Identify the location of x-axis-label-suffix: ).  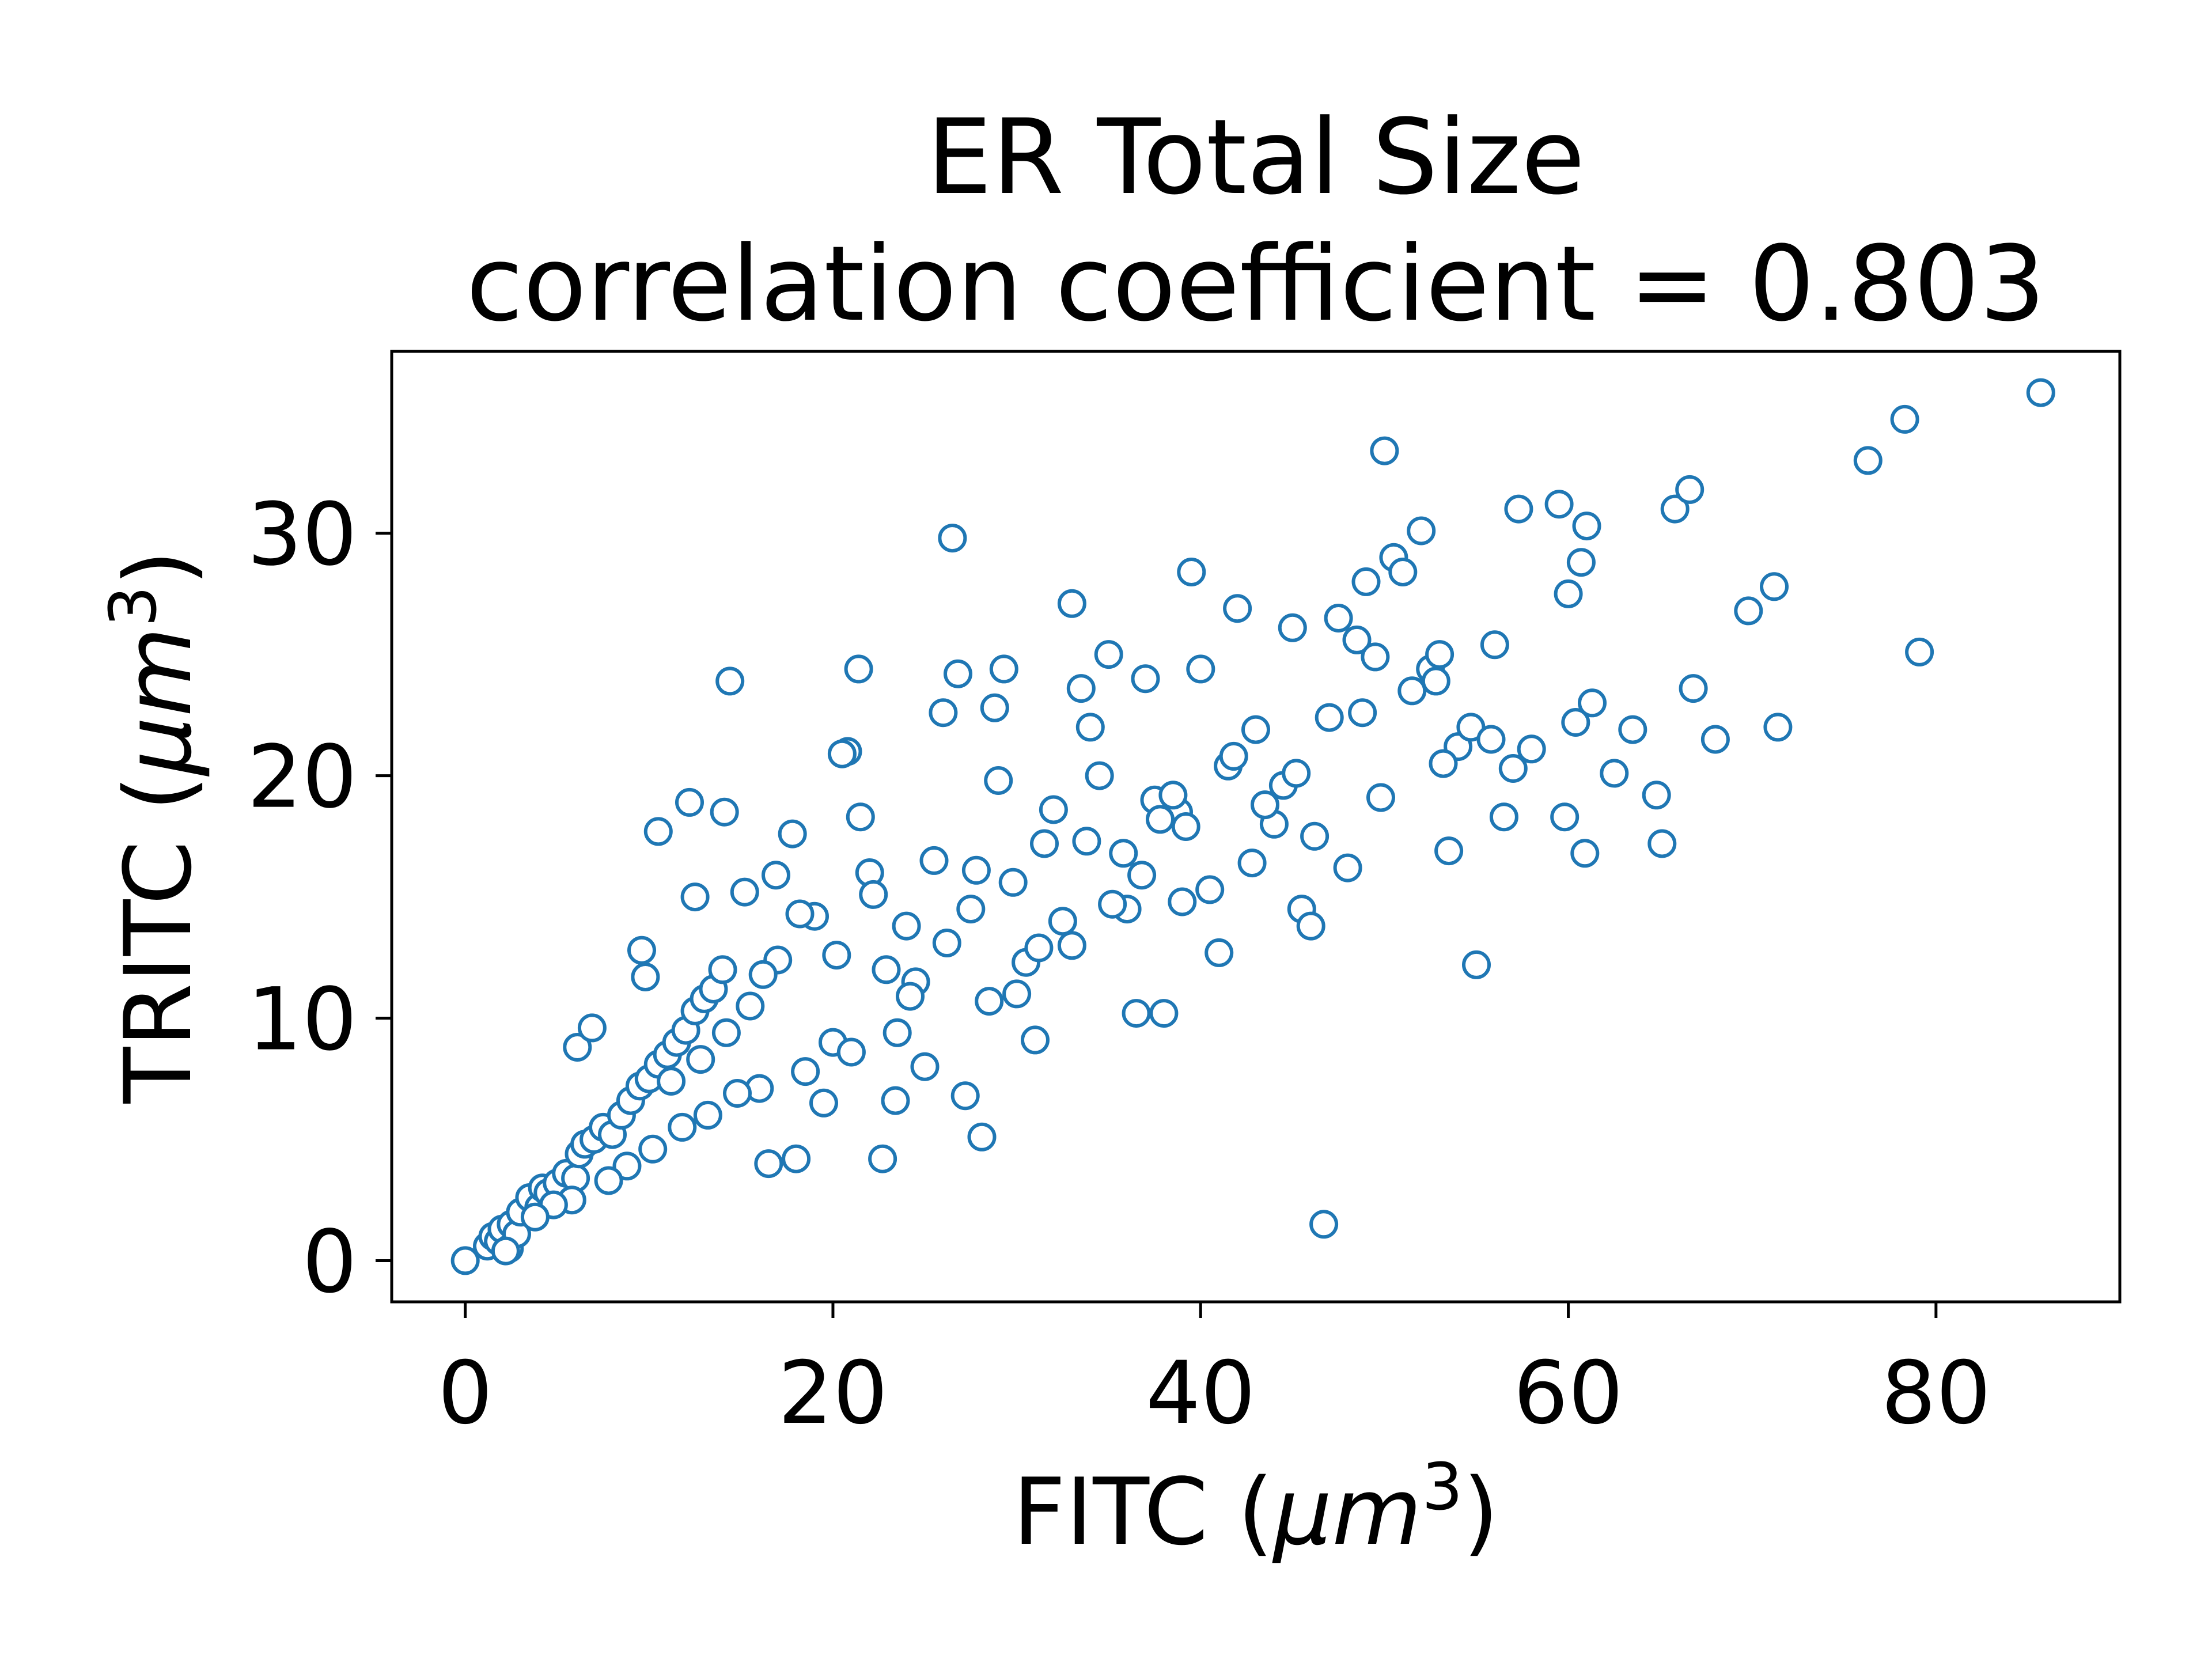
(1481, 1512).